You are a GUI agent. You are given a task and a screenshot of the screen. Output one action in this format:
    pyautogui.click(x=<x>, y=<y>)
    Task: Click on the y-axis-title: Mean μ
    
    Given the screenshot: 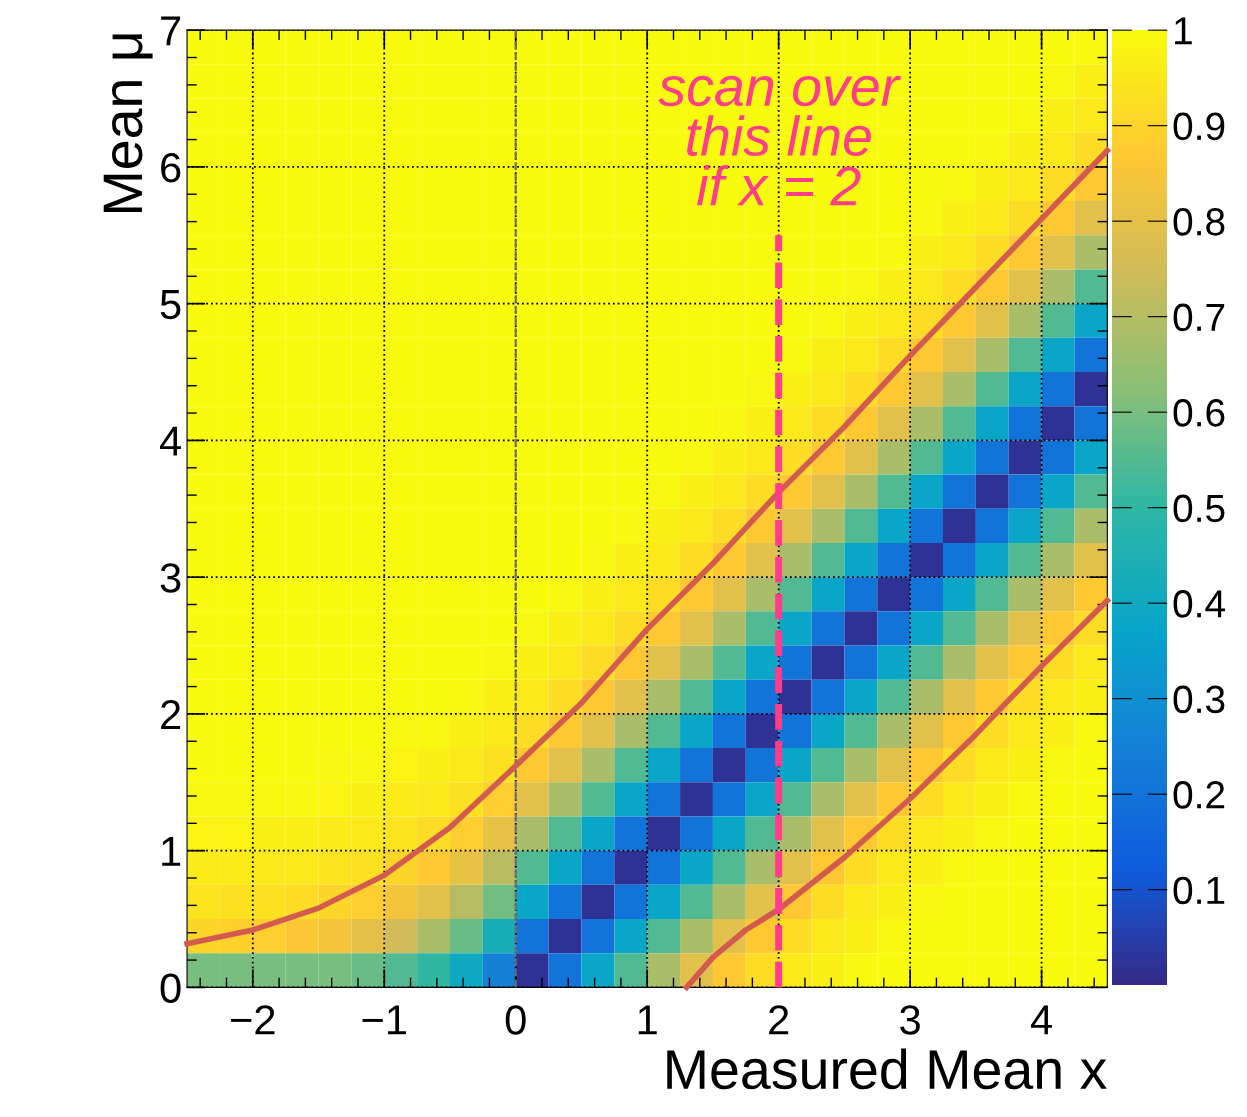 What is the action you would take?
    pyautogui.click(x=128, y=123)
    